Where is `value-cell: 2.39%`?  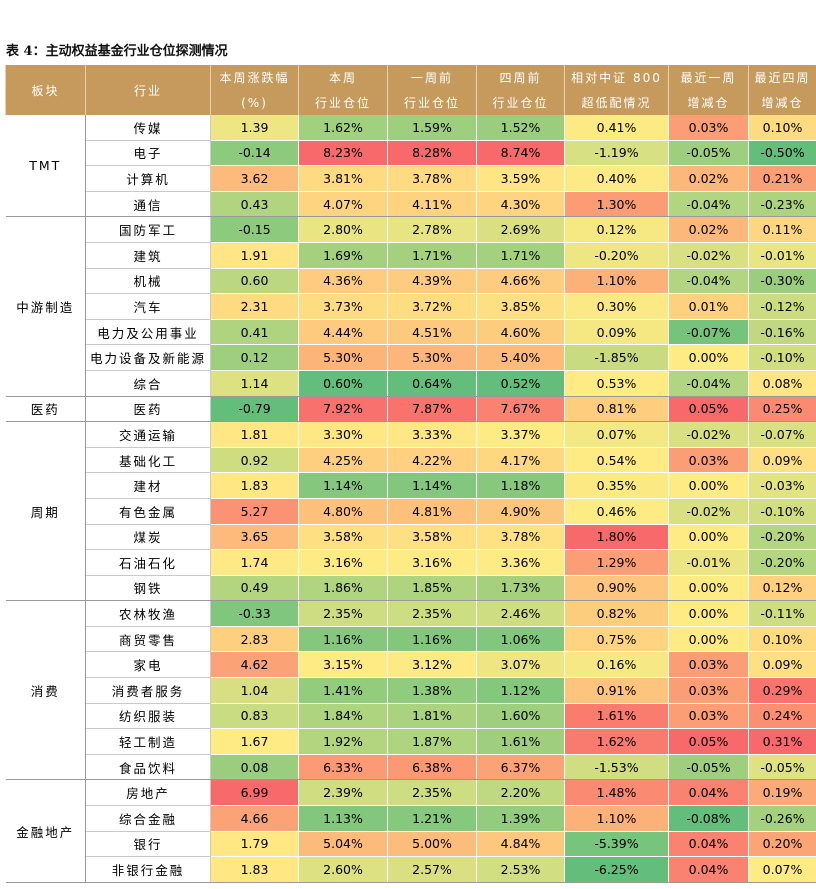 value-cell: 2.39% is located at coordinates (343, 793).